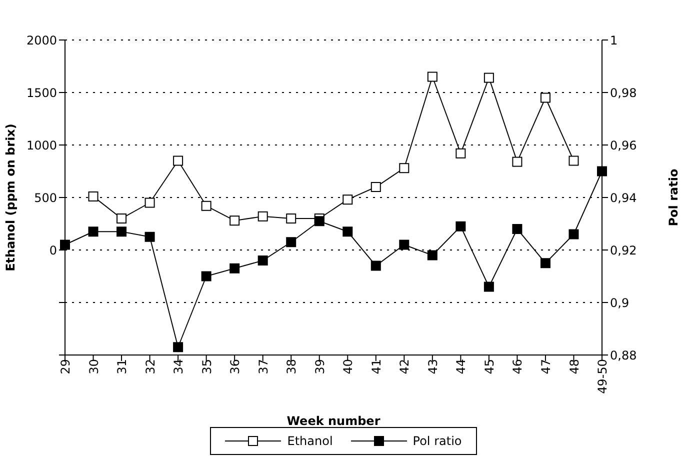 This screenshot has height=459, width=687. Describe the element at coordinates (150, 366) in the screenshot. I see `x-tick-label: 32` at that location.